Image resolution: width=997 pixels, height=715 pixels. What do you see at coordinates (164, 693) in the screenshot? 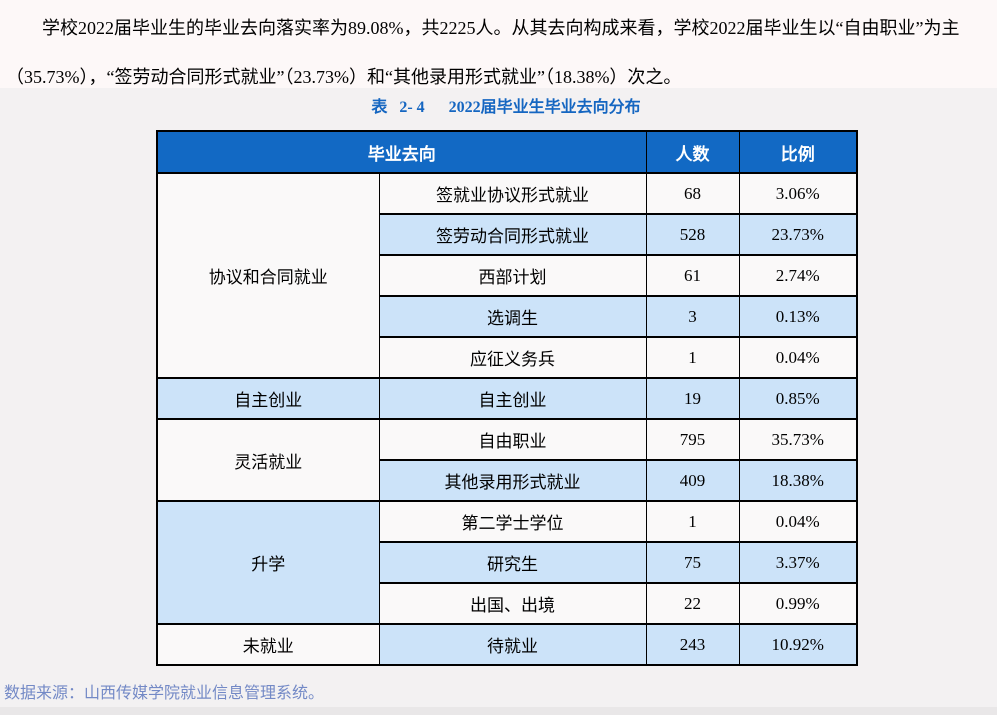
I see `data-source-note: 数据来源：山西传媒学院就业信息管理系统。` at bounding box center [164, 693].